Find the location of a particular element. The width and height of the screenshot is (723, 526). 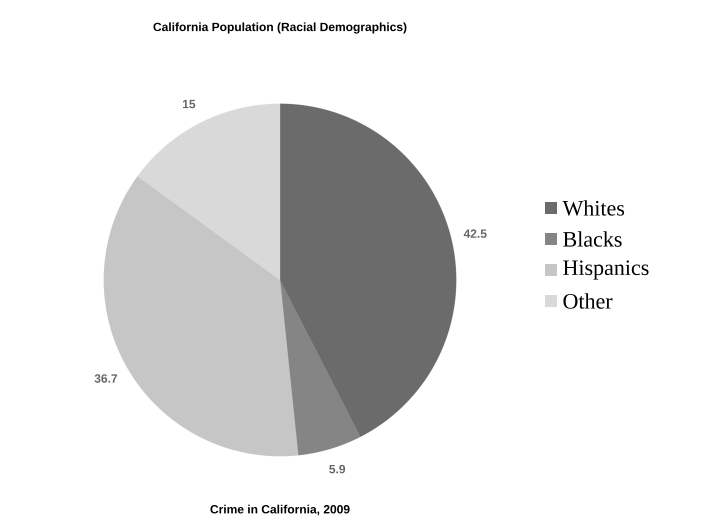

legend-label: Whites is located at coordinates (593, 208).